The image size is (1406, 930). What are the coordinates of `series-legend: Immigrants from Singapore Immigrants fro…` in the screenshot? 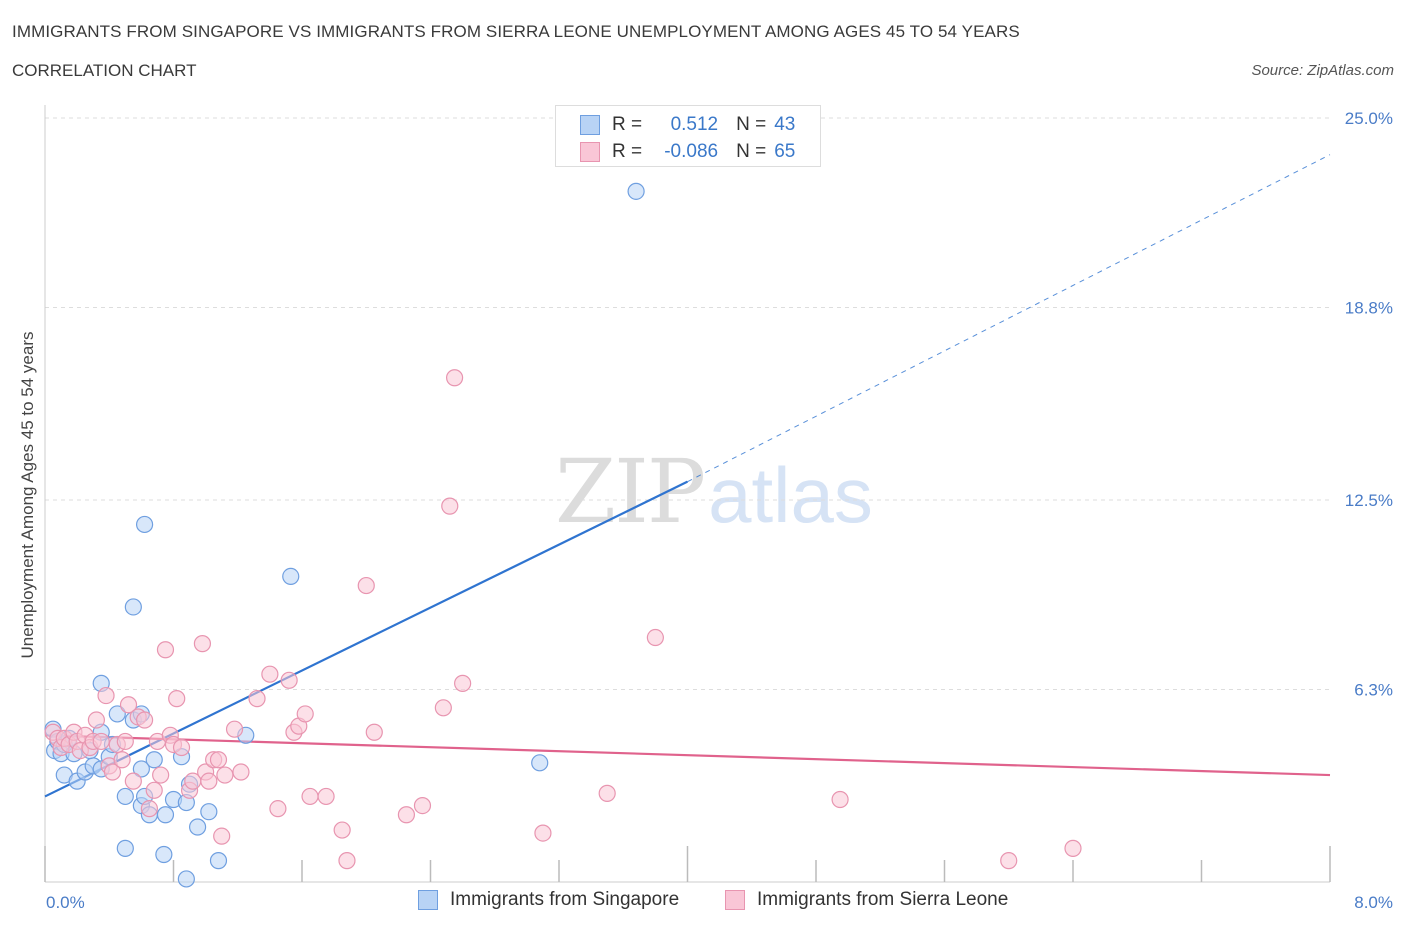 It's located at (703, 902).